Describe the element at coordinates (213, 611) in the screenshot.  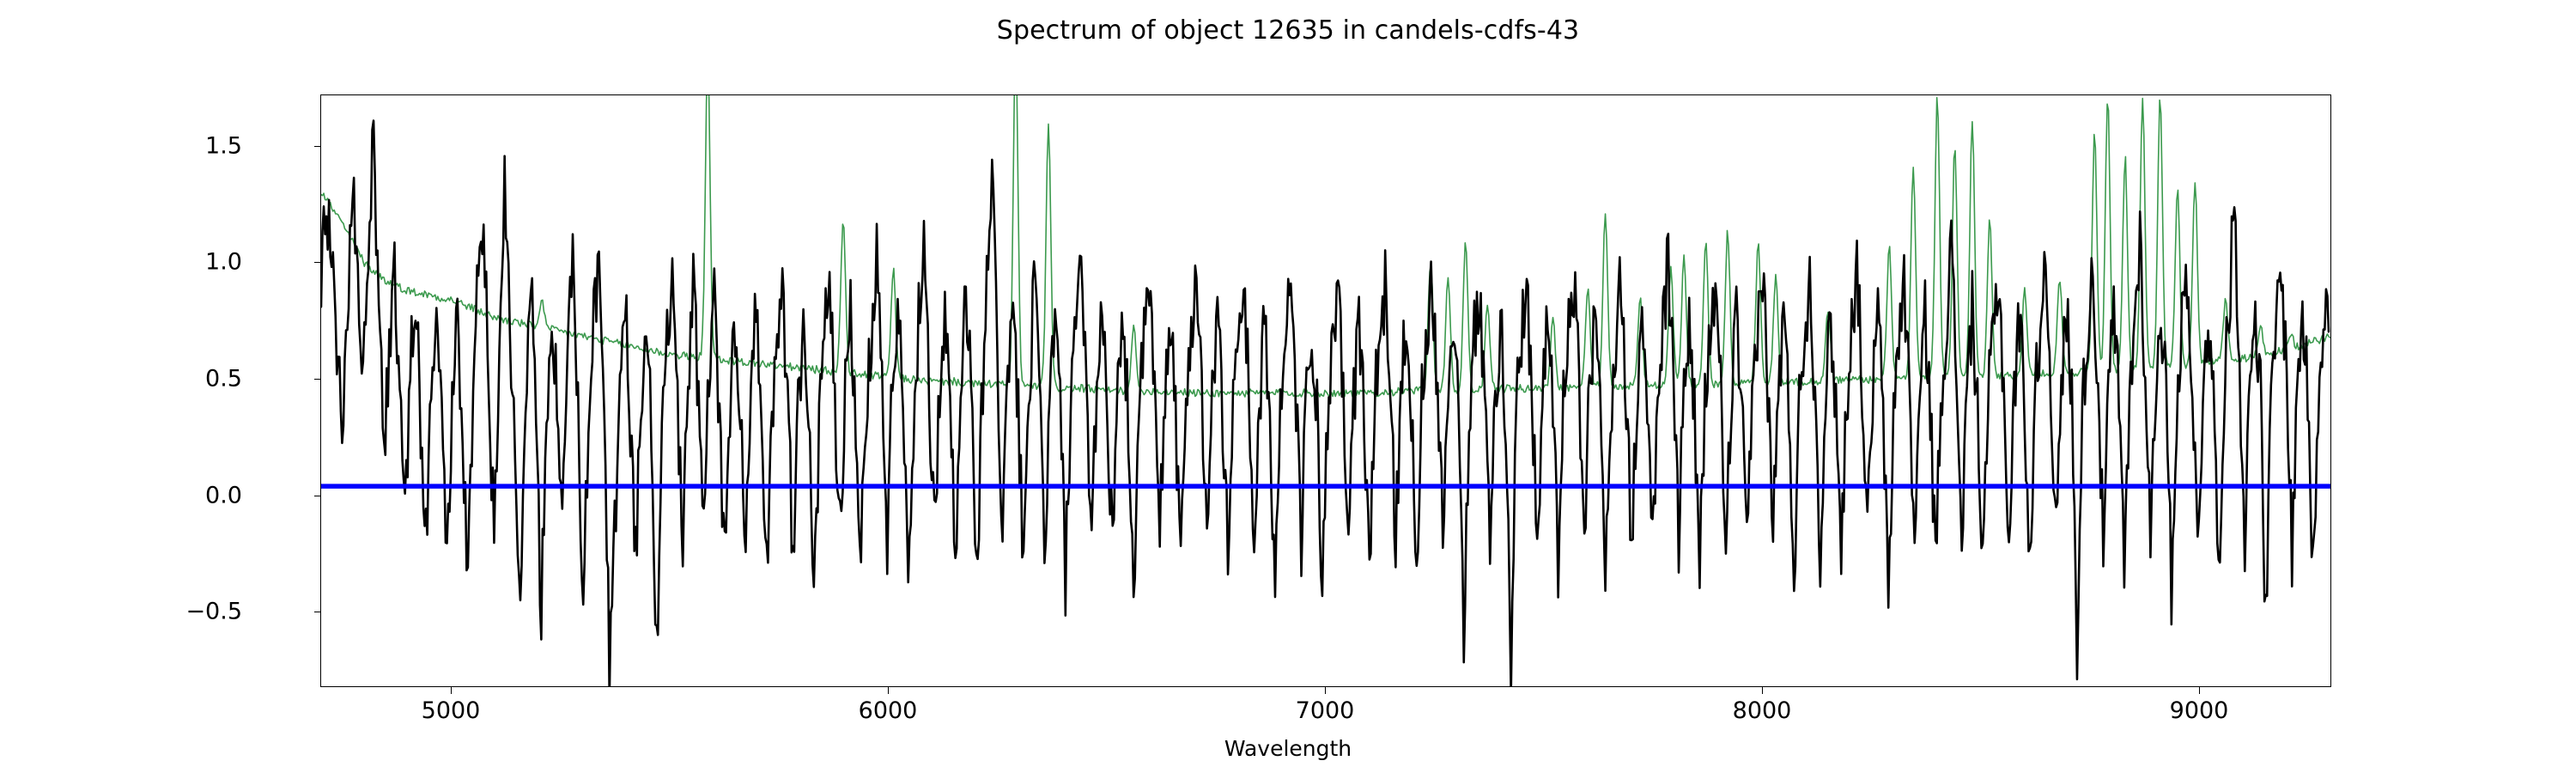
I see `y-tick-label: −0.5` at that location.